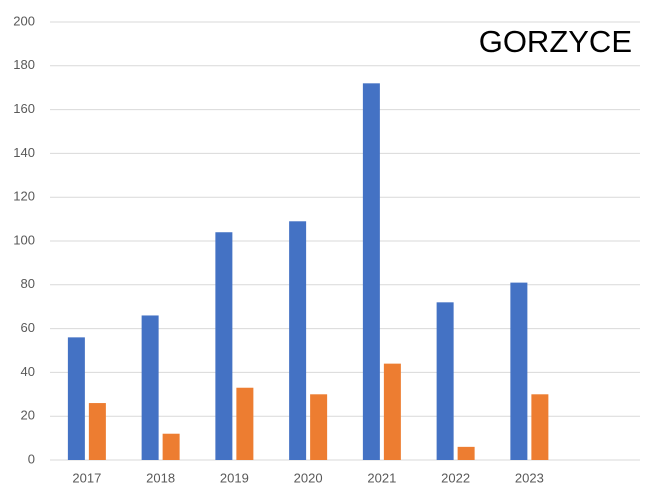  I want to click on x-tick-label: 2017, so click(86, 477).